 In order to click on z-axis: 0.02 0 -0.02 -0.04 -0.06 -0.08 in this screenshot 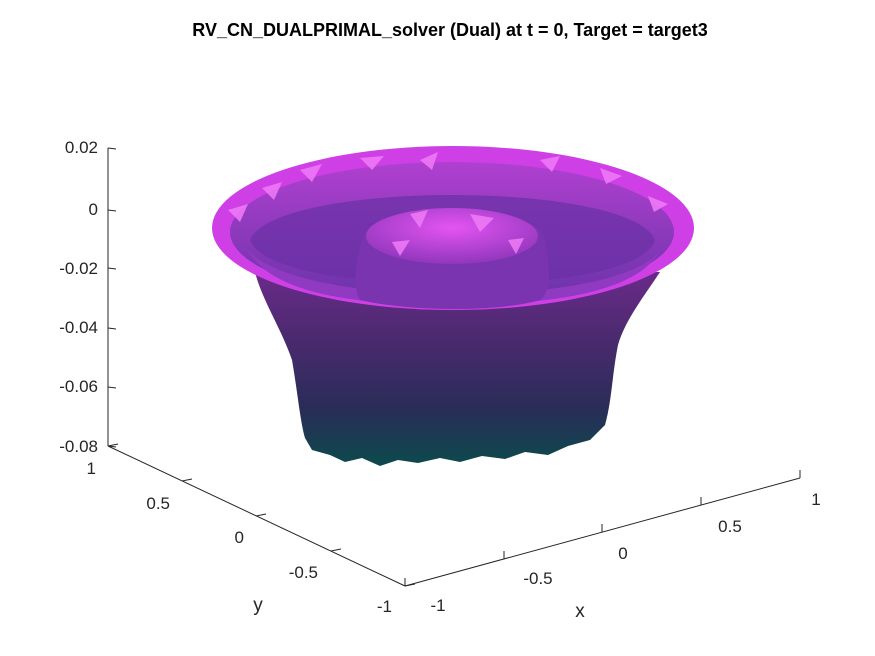, I will do `click(88, 297)`.